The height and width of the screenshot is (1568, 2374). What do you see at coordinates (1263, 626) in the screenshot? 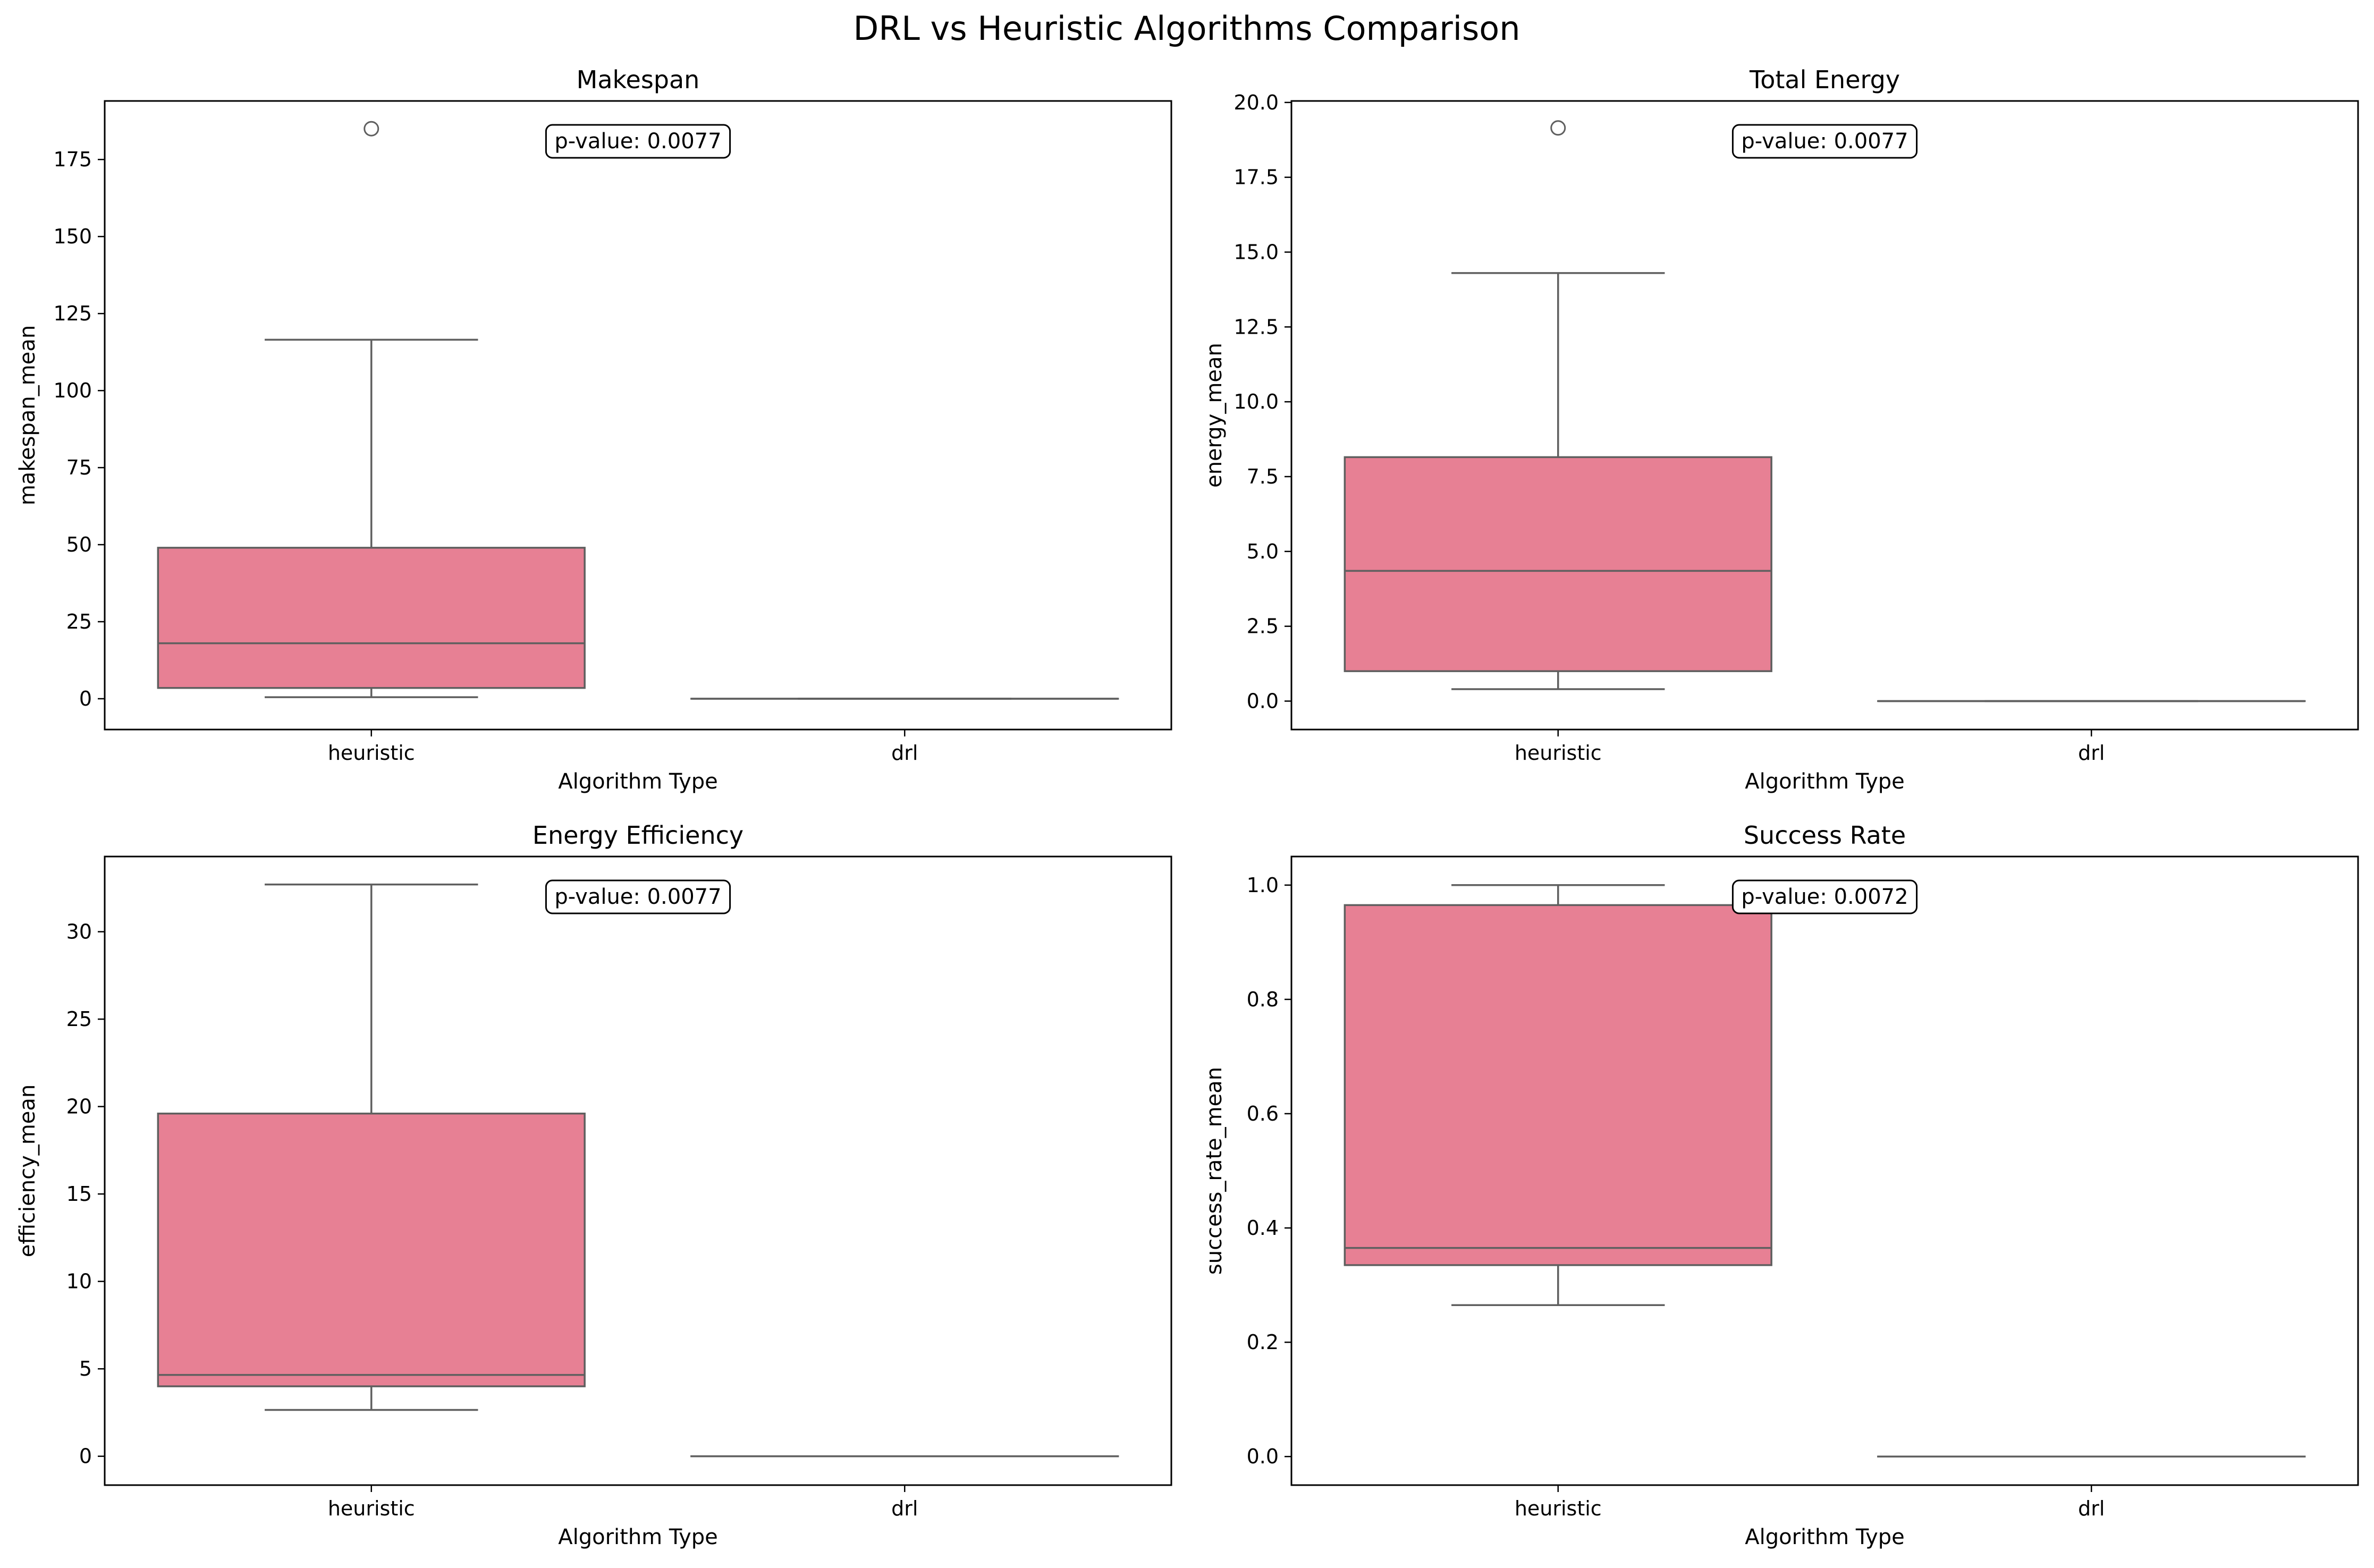
I see `y-tick-label: 2.5` at bounding box center [1263, 626].